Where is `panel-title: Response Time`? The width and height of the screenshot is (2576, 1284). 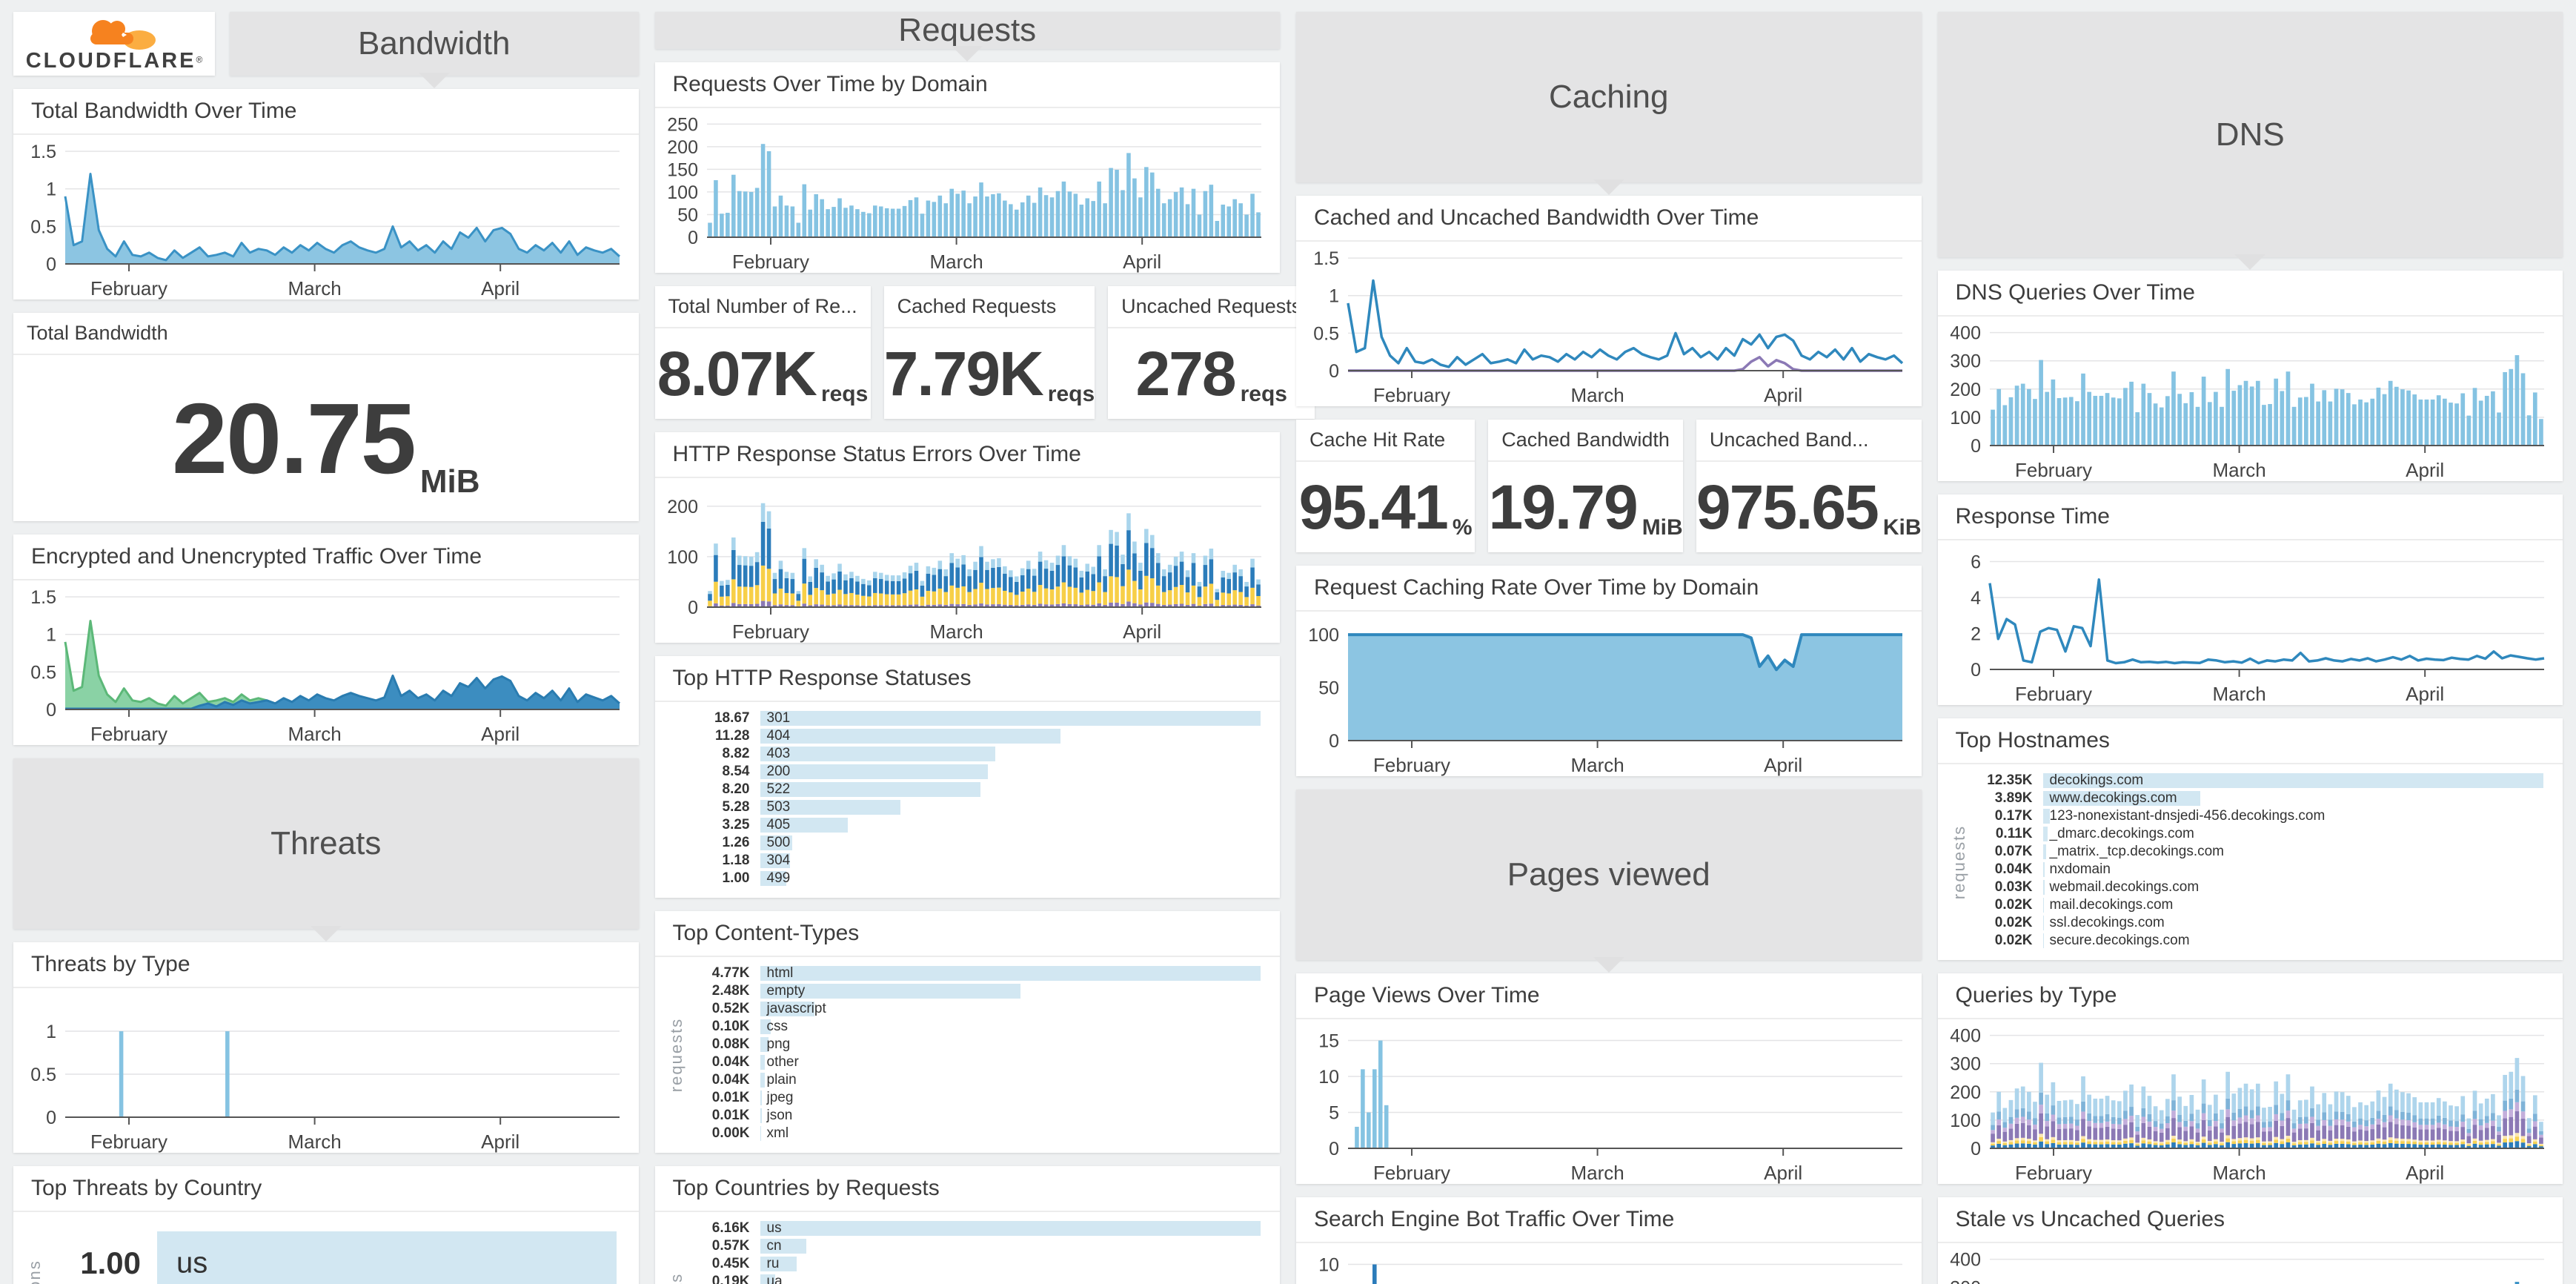 panel-title: Response Time is located at coordinates (2250, 517).